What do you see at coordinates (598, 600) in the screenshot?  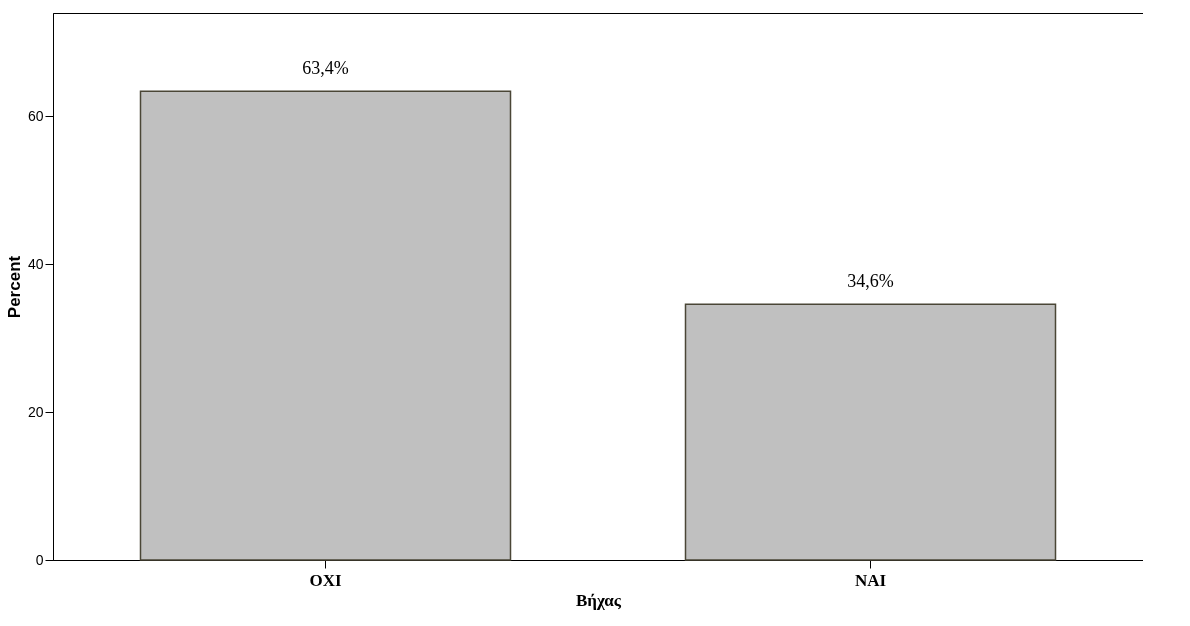 I see `x-axis-title: Βήχας` at bounding box center [598, 600].